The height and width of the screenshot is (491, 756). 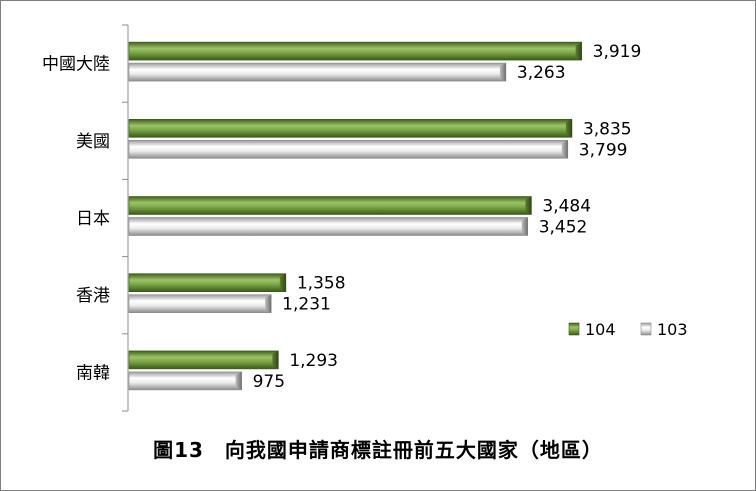 I want to click on data-label: 3,835, so click(x=607, y=129).